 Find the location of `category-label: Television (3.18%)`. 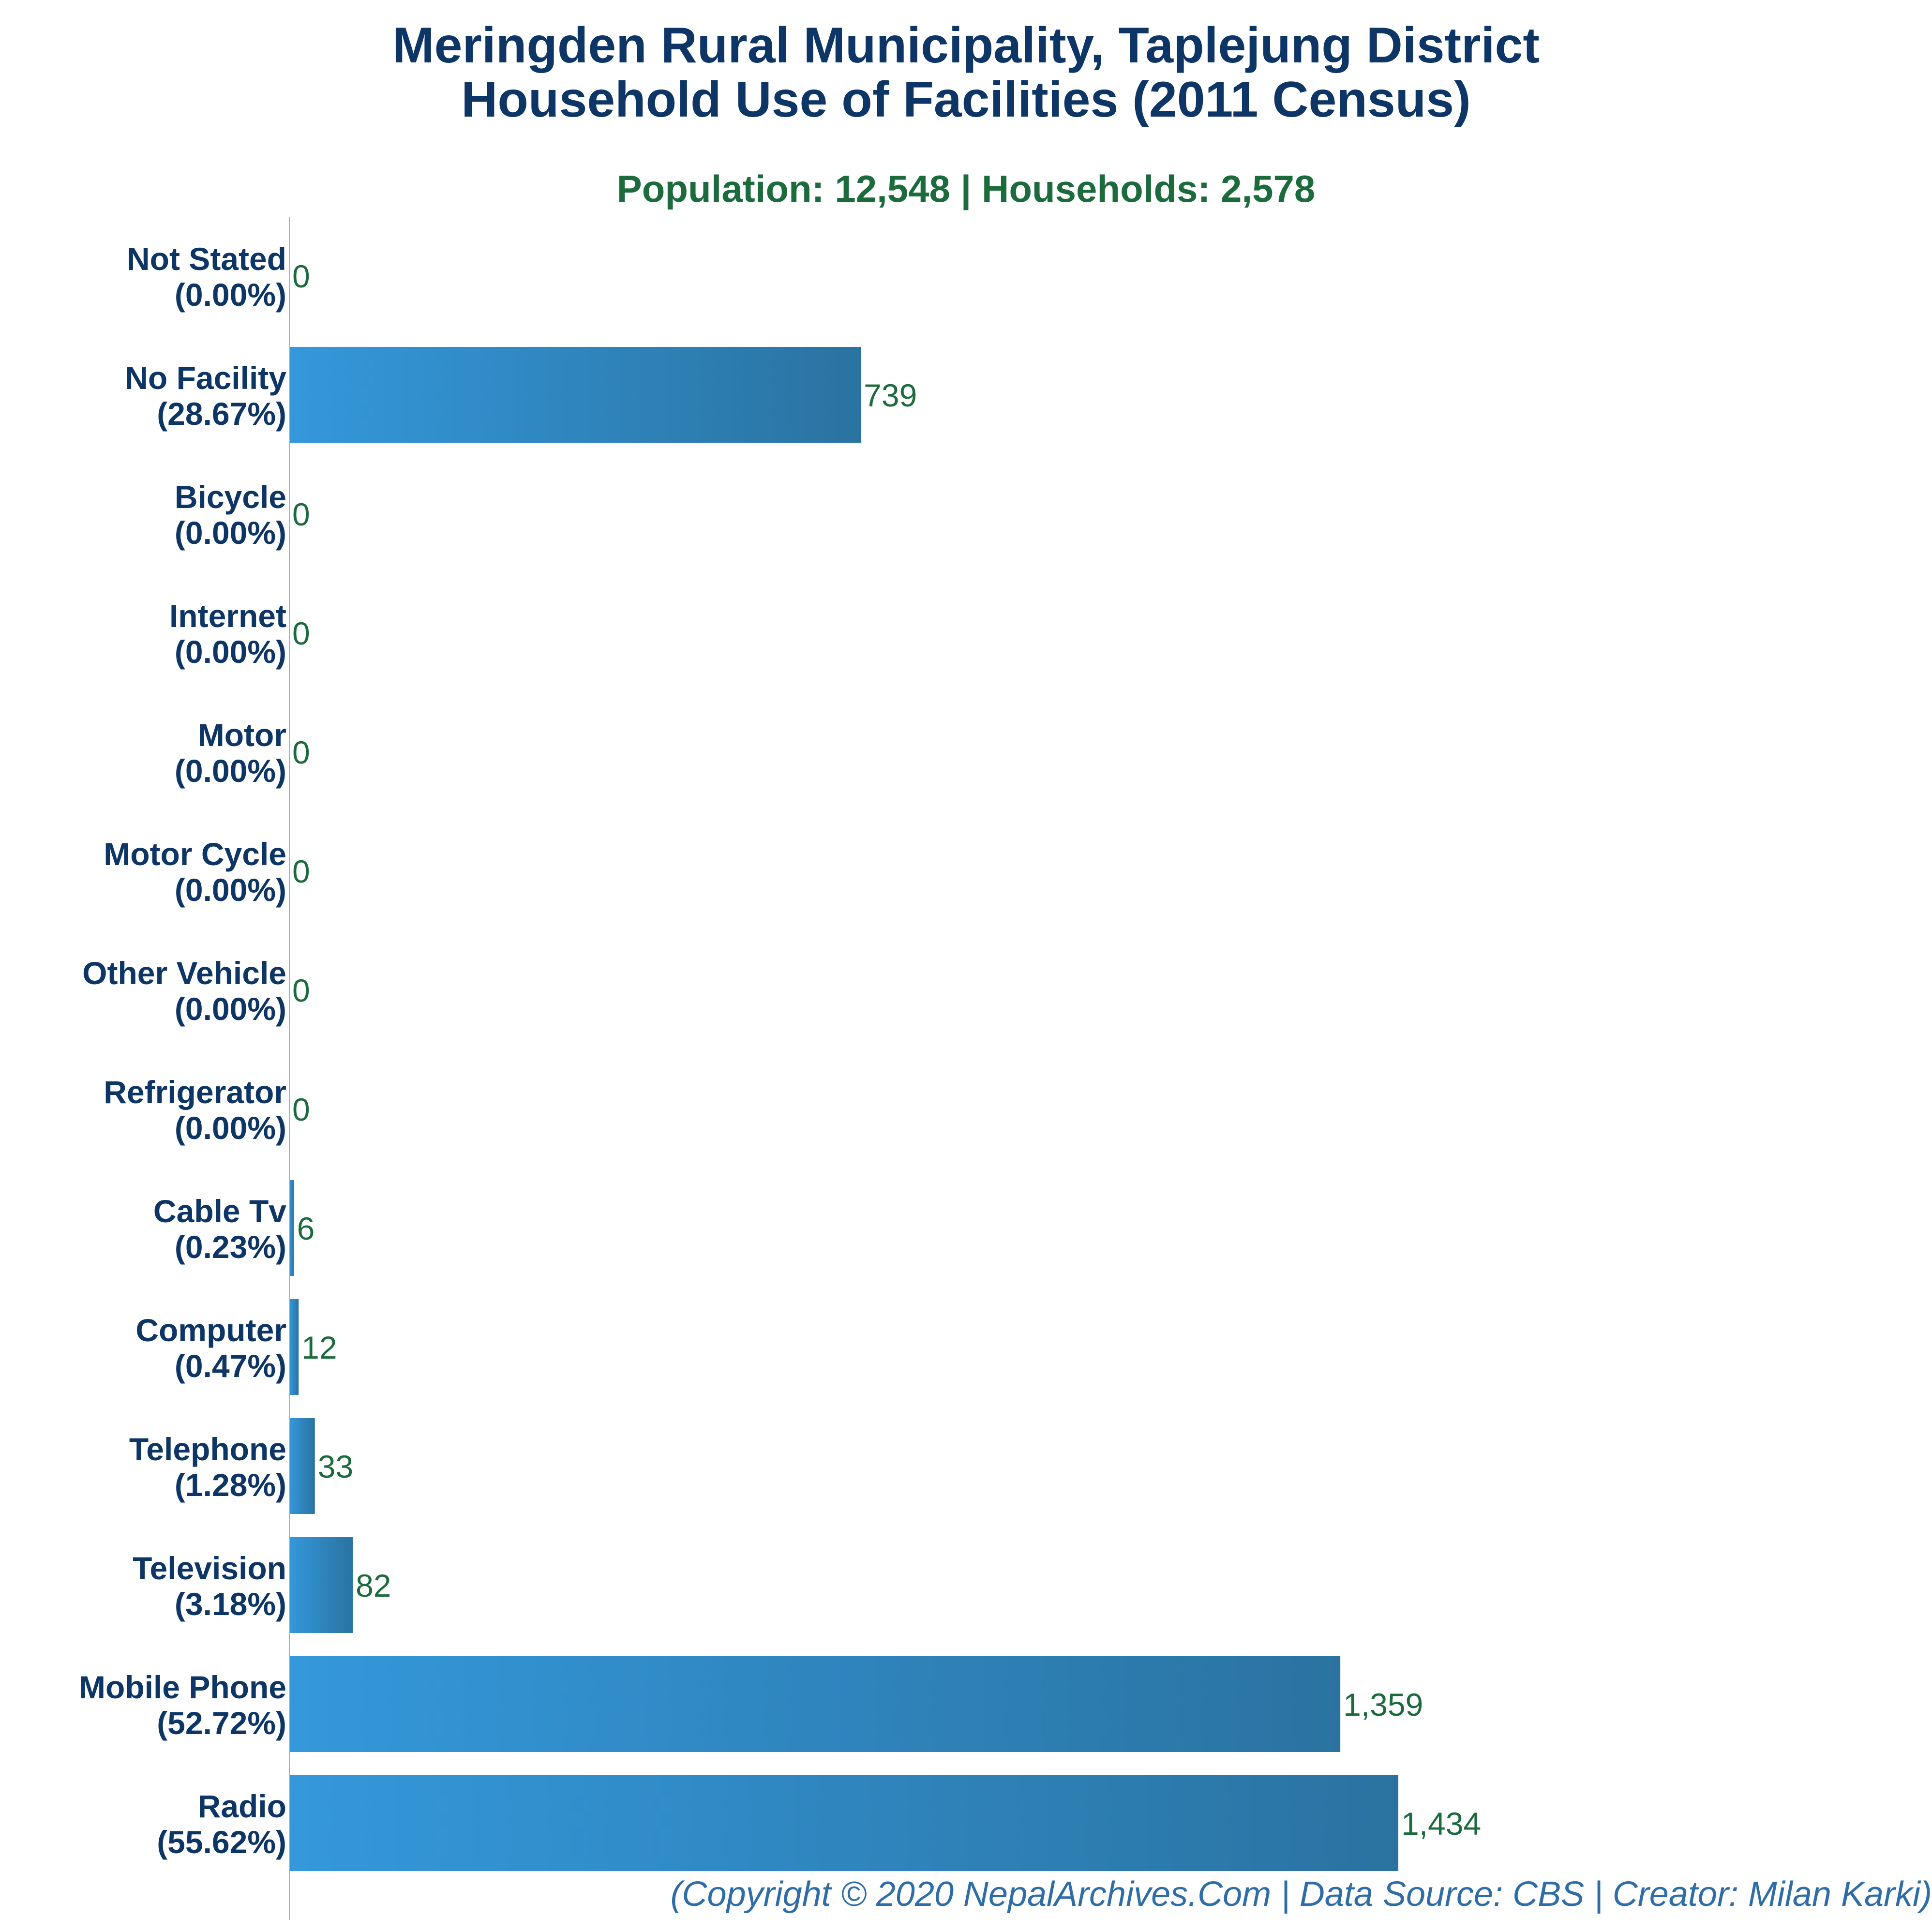

category-label: Television (3.18%) is located at coordinates (209, 1586).